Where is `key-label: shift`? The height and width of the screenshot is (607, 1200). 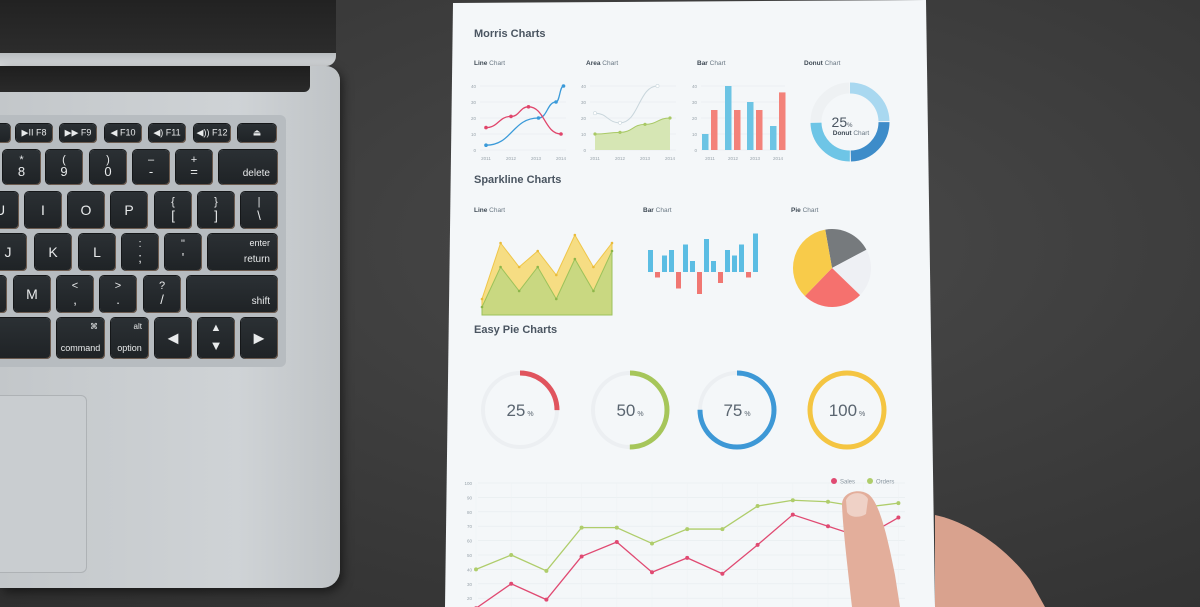 key-label: shift is located at coordinates (260, 301).